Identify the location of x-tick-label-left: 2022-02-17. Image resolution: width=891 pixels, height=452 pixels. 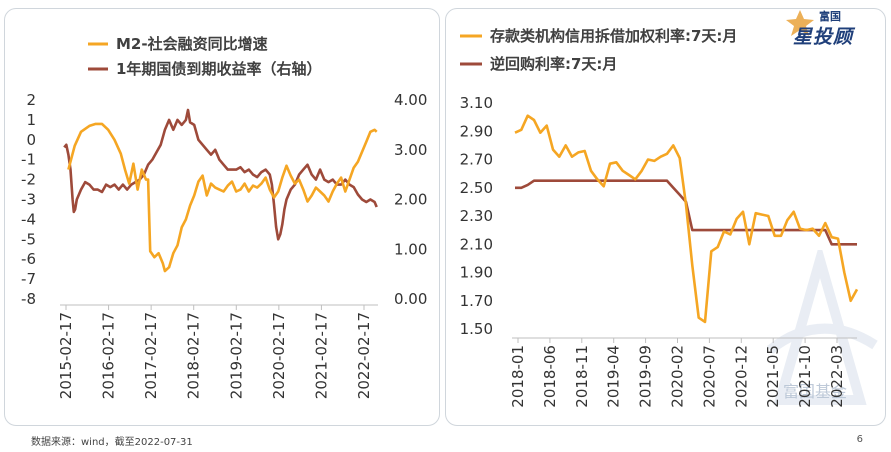
(364, 355).